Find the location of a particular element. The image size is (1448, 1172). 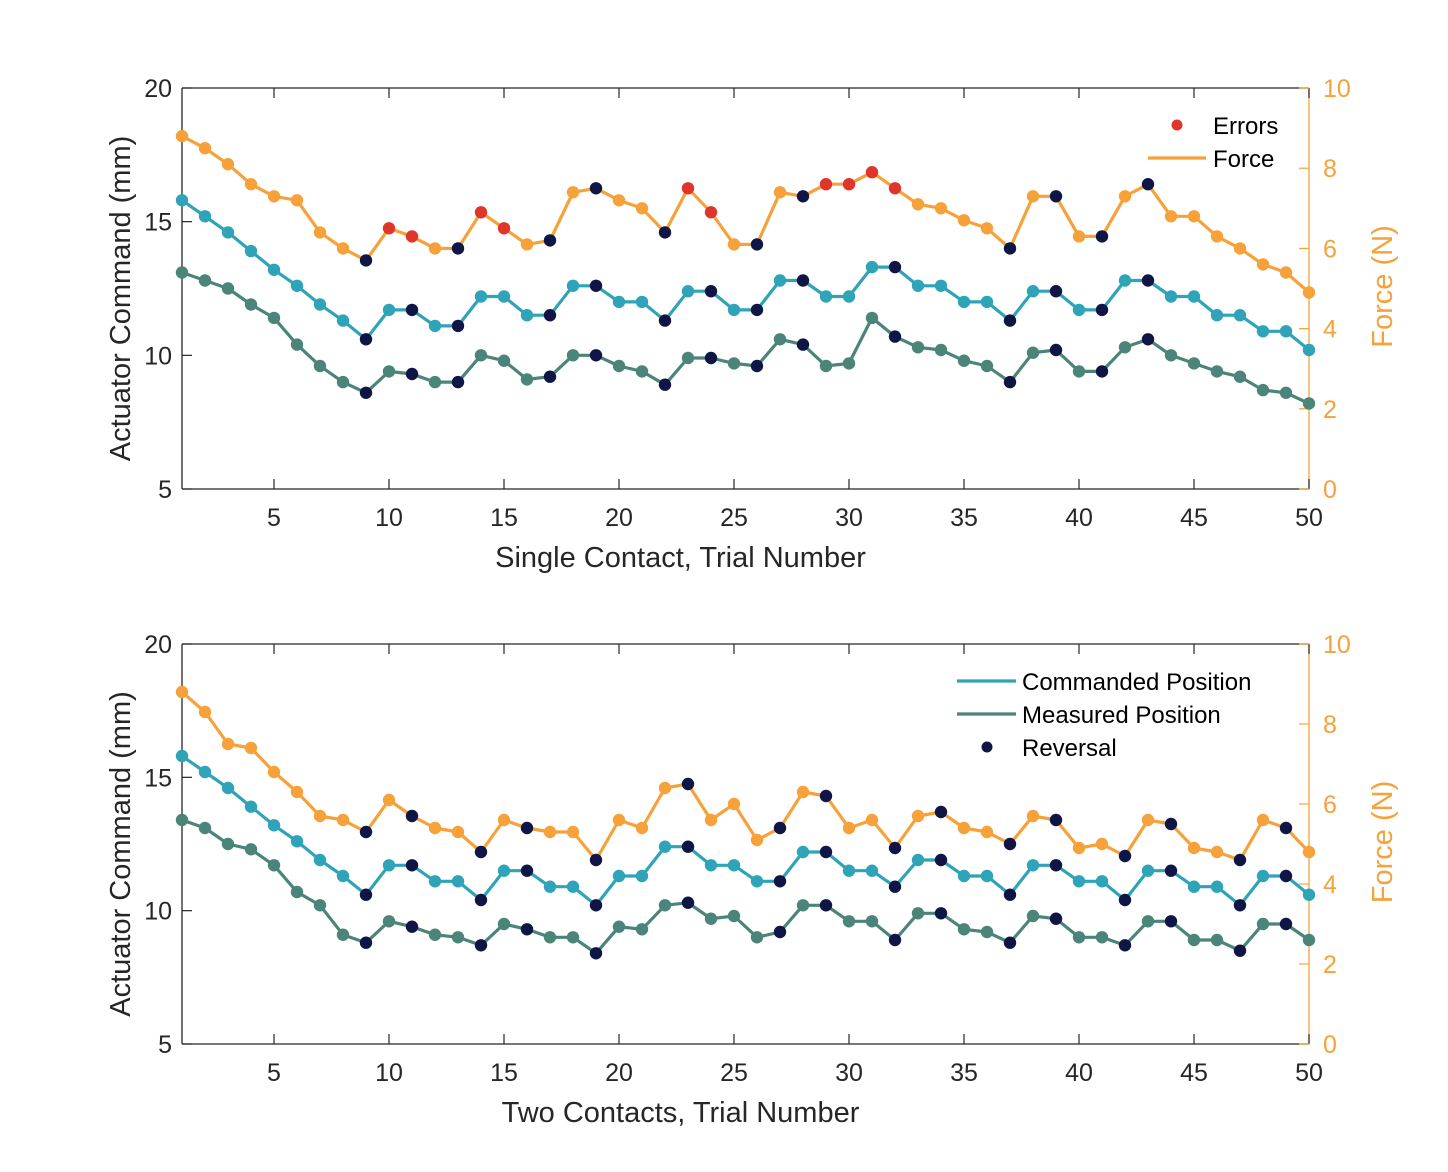

y-axis-label-right: Force (N) is located at coordinates (1383, 842).